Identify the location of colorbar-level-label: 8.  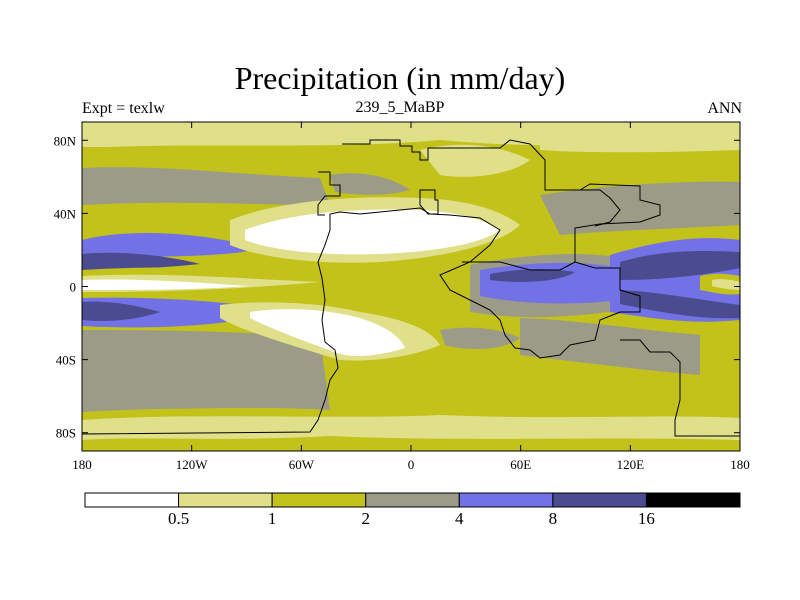
(553, 518).